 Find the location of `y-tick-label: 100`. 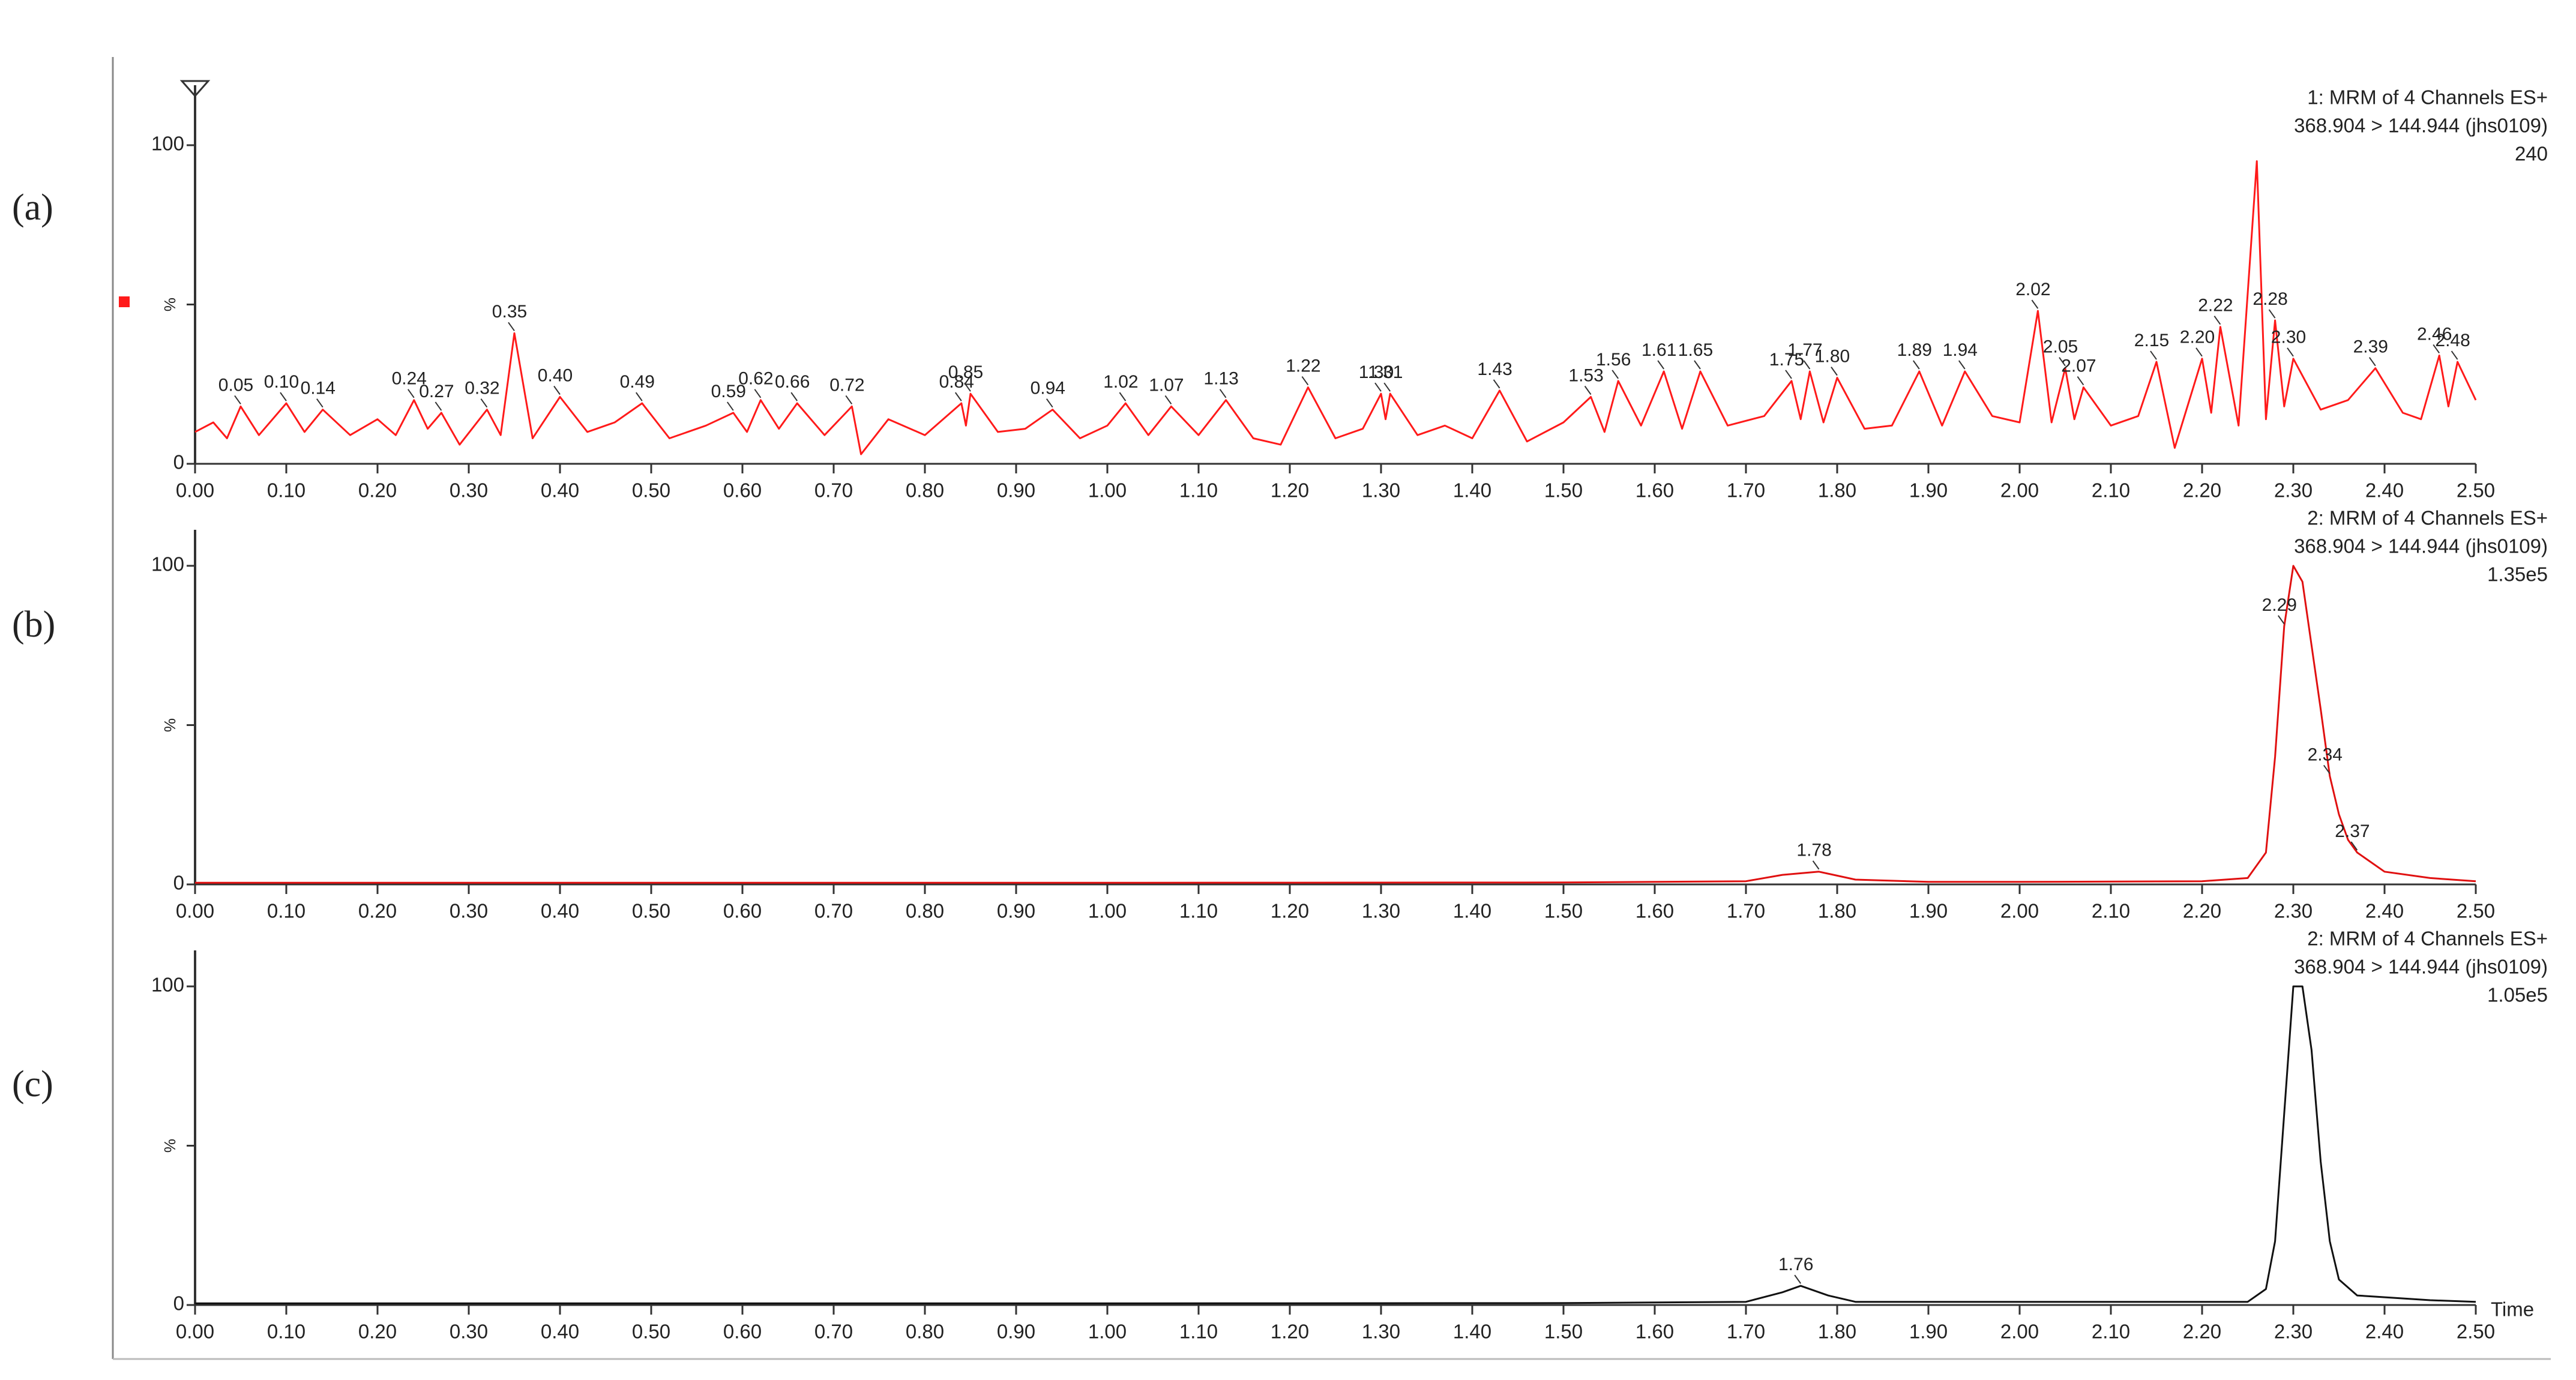

y-tick-label: 100 is located at coordinates (167, 985).